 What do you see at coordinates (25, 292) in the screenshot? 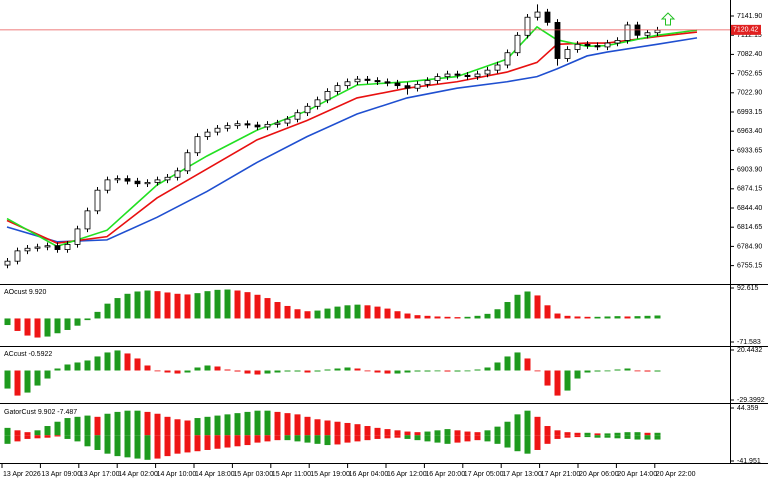
I see `panel-title: AOcust 9.920` at bounding box center [25, 292].